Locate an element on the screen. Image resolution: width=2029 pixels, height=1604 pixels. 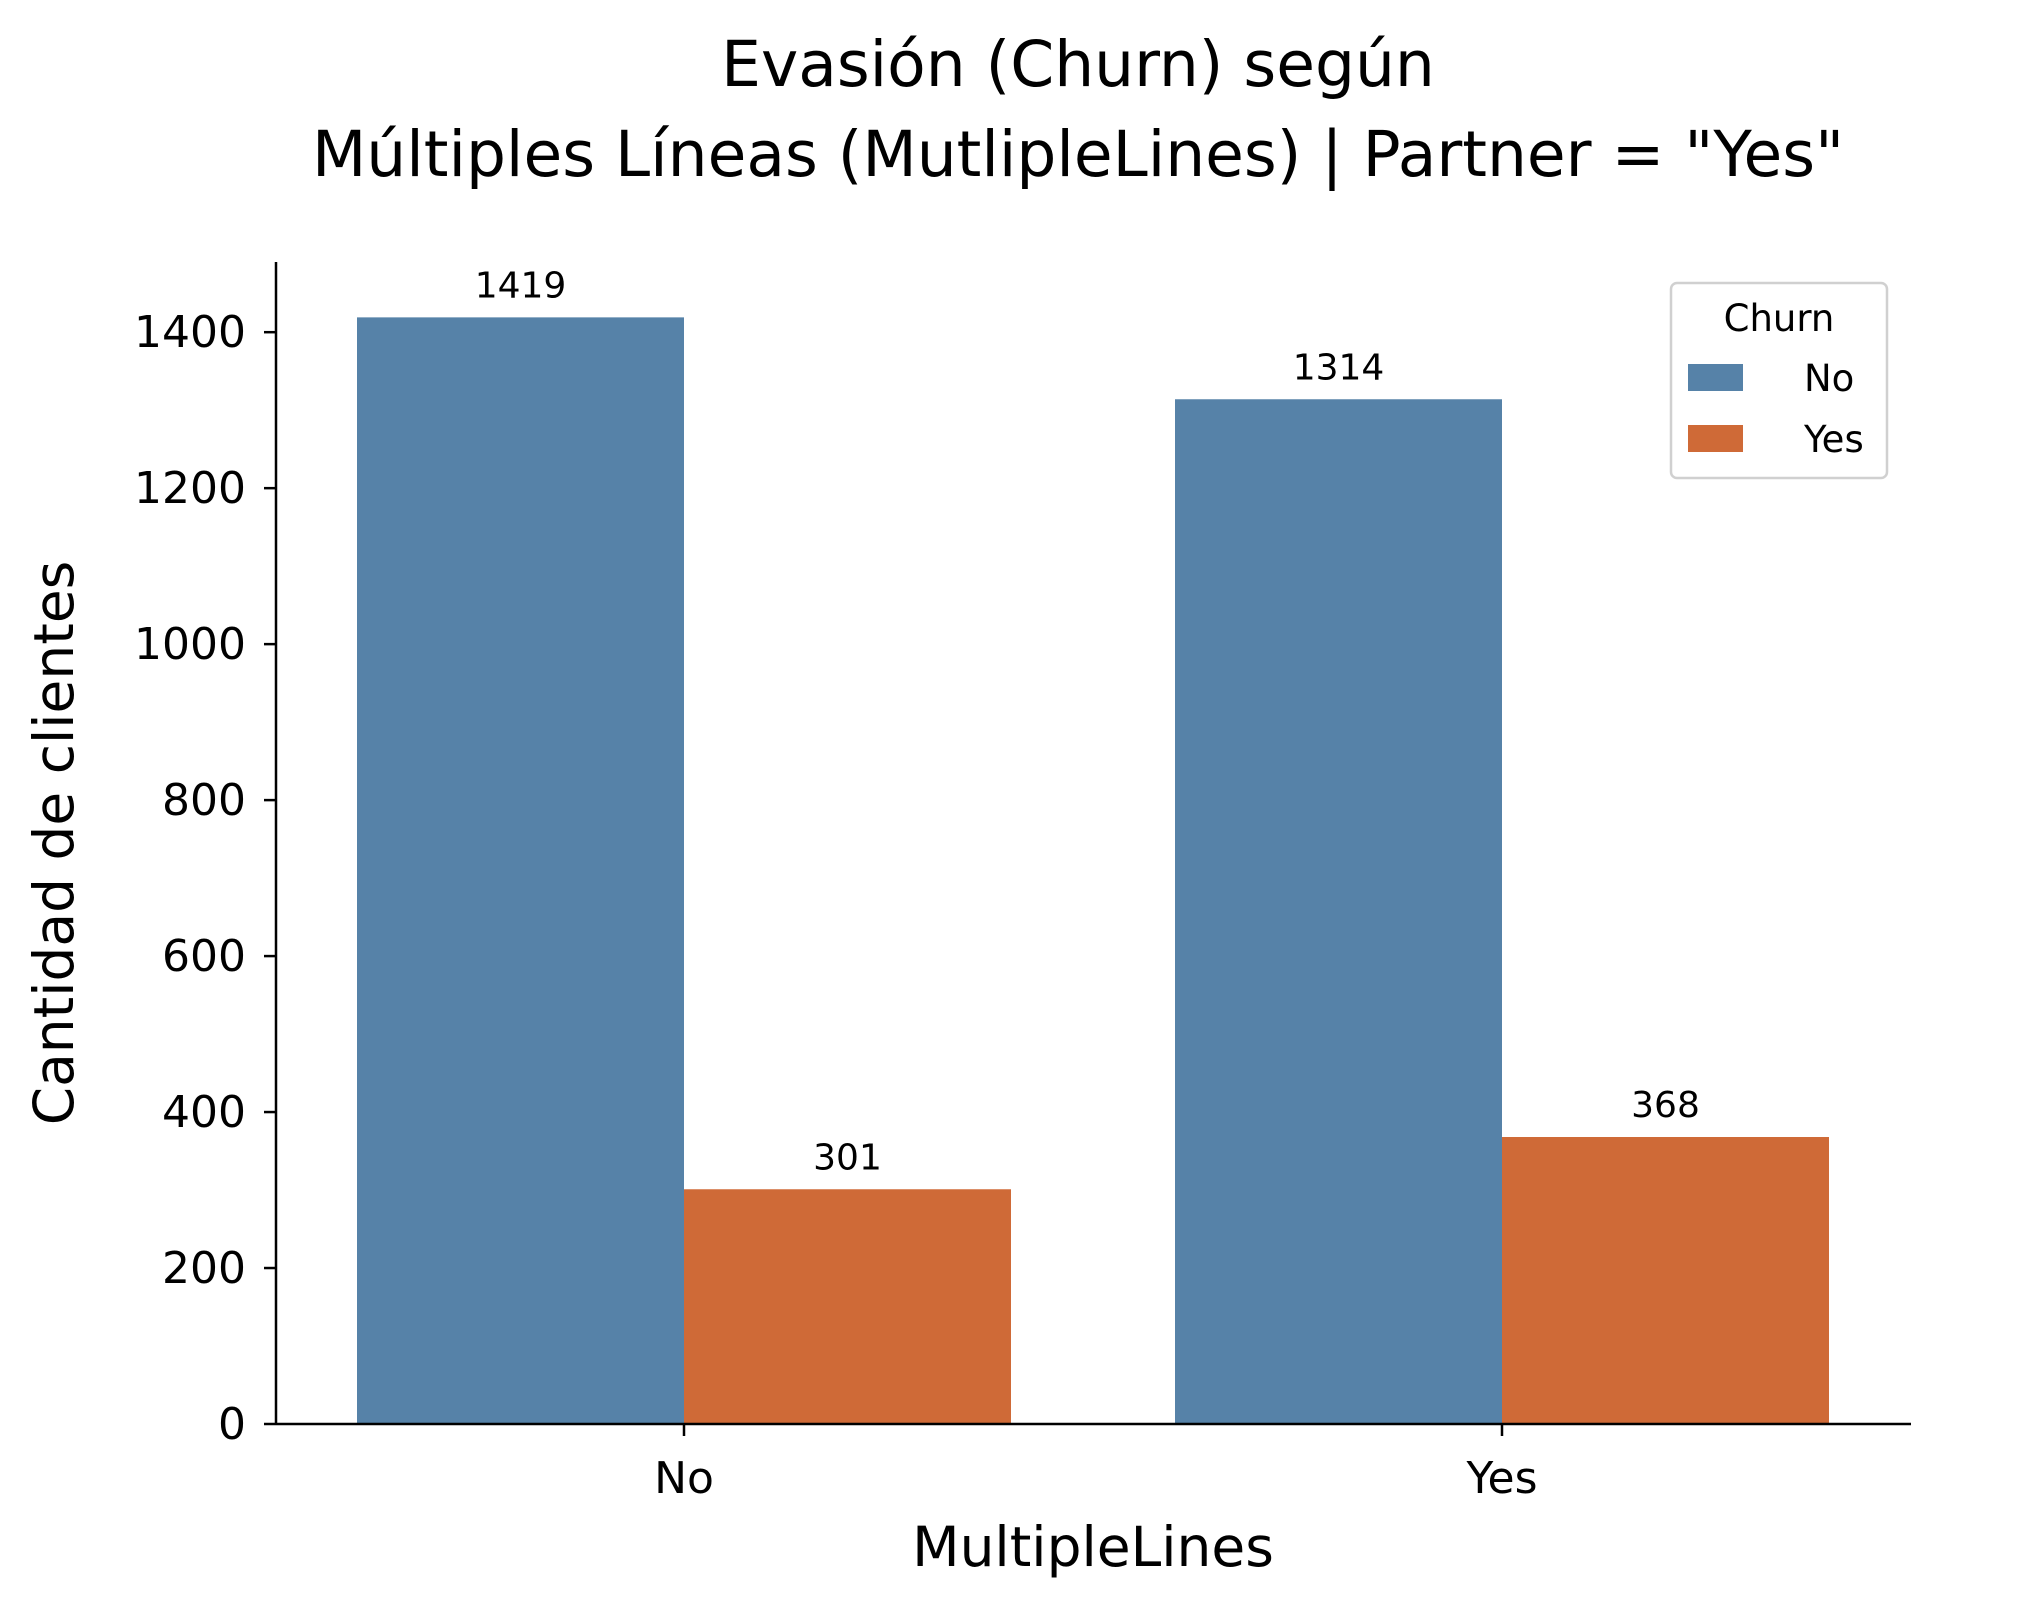
y-tick-label: 1400 is located at coordinates (190, 332).